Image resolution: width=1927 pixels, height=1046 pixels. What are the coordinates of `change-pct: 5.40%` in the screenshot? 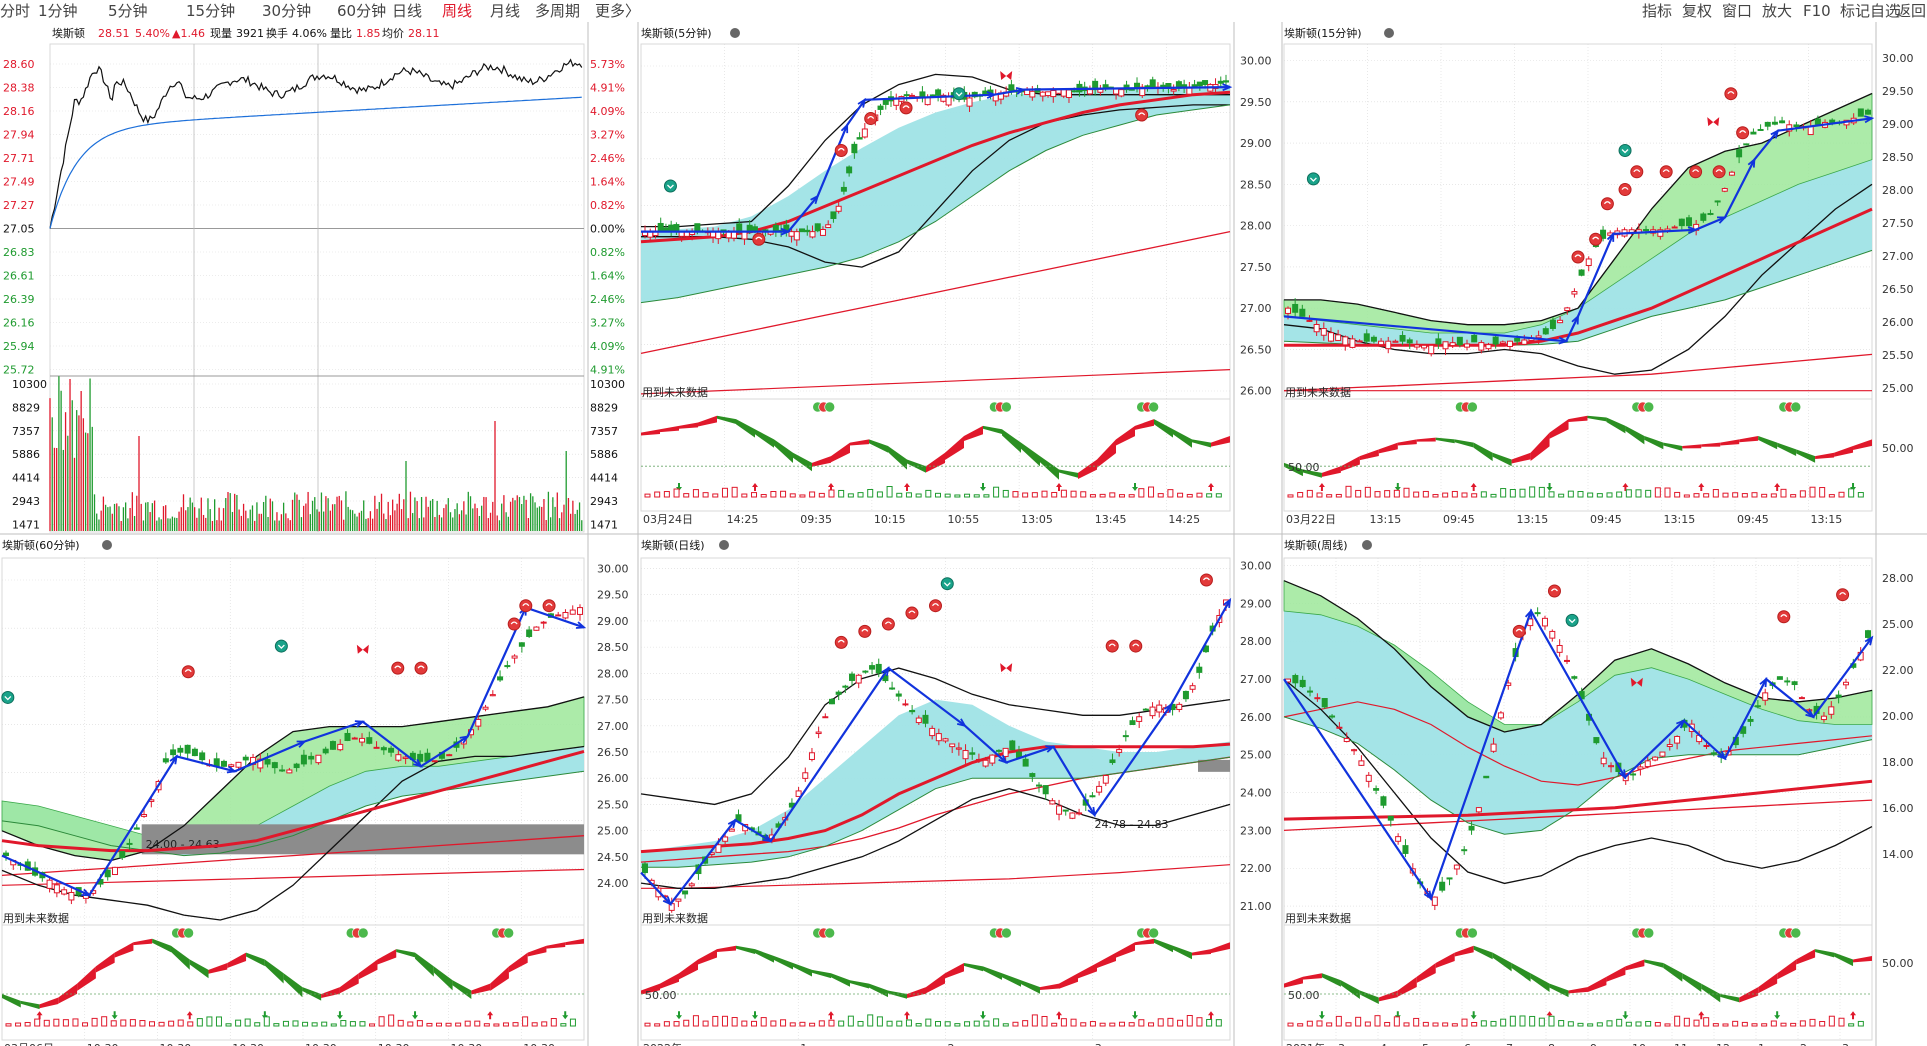 It's located at (152, 33).